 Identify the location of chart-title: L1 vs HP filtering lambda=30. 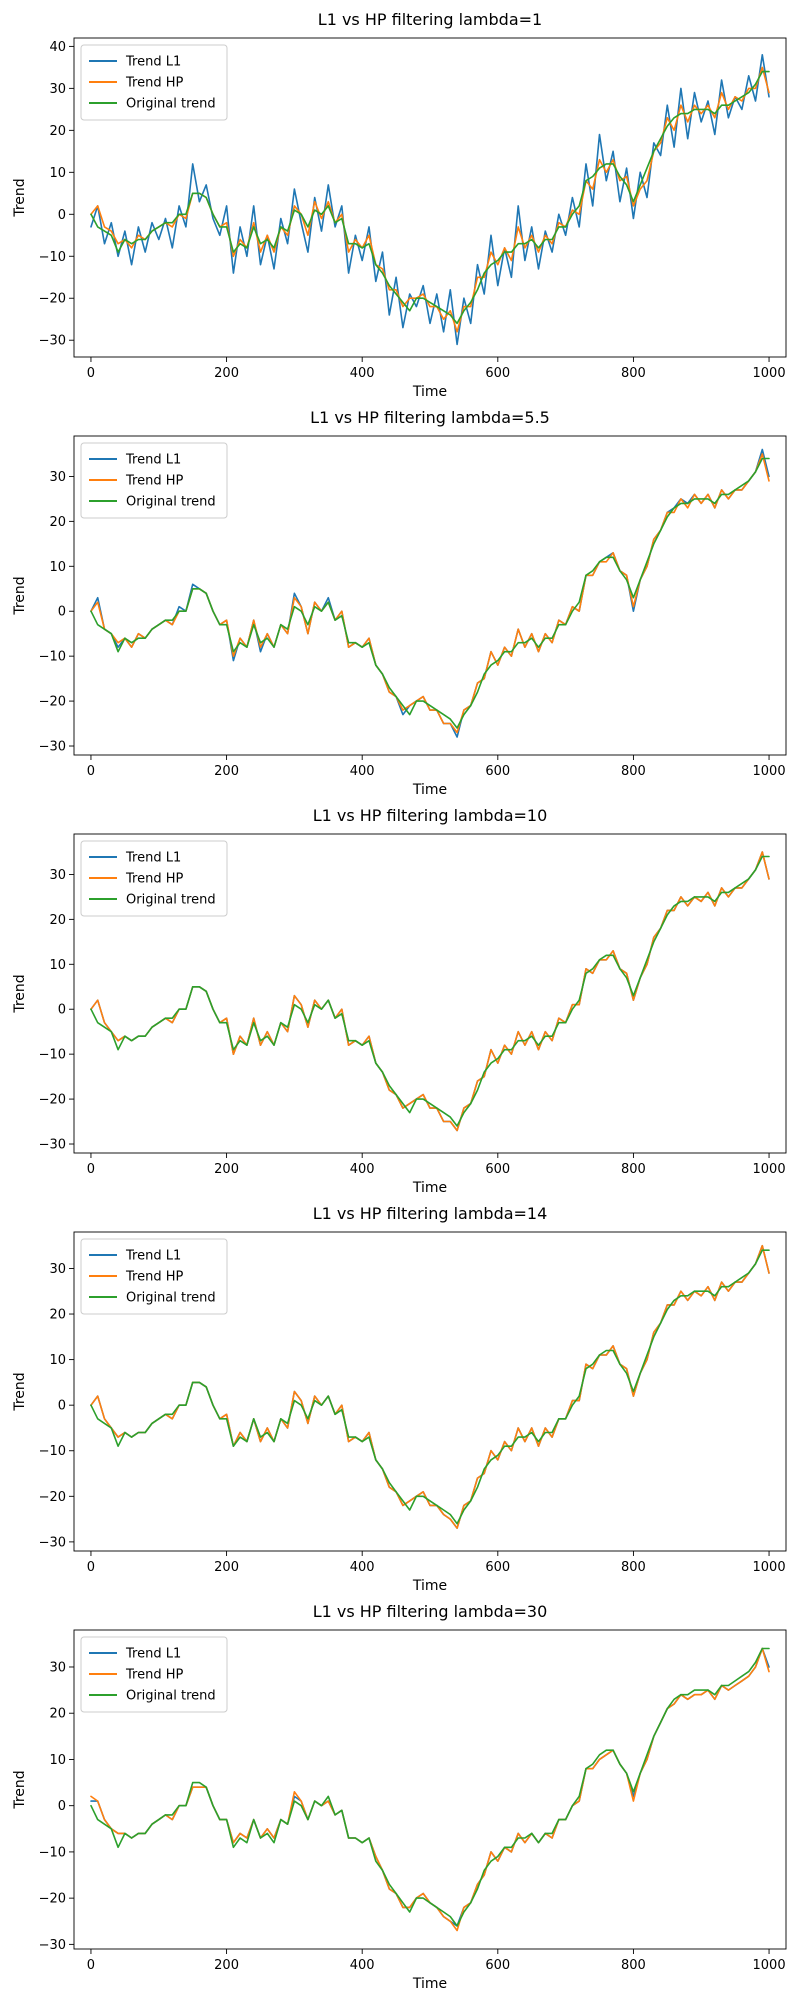
(430, 1611).